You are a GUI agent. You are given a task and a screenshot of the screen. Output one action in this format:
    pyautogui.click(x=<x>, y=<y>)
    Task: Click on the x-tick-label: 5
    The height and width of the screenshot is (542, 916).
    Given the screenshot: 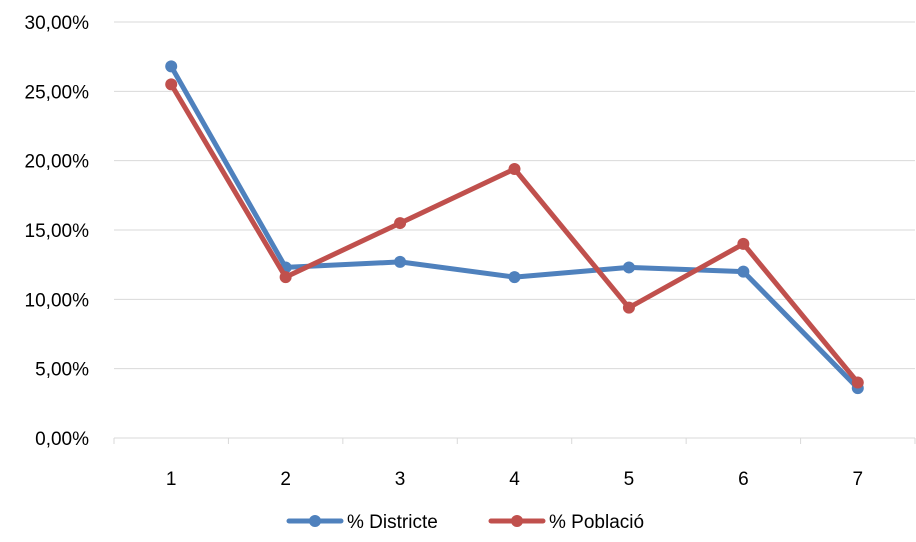 What is the action you would take?
    pyautogui.click(x=629, y=479)
    